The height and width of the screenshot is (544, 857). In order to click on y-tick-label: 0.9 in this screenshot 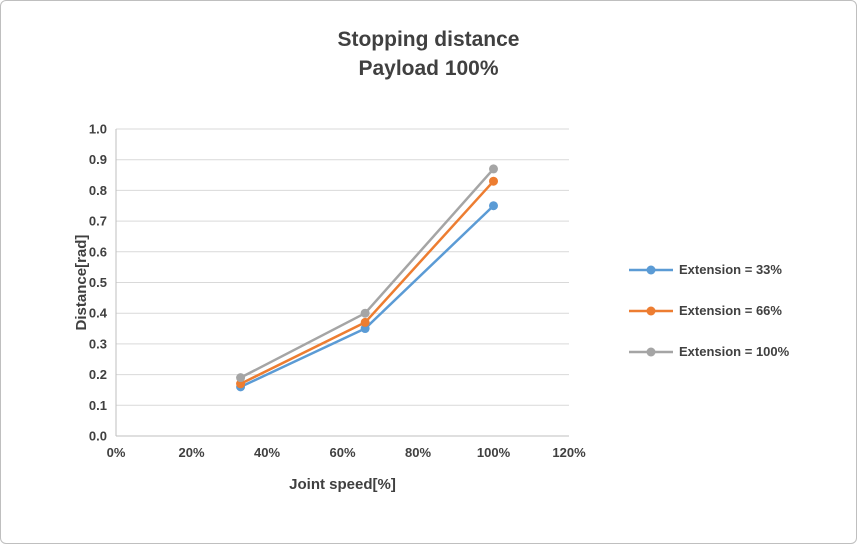, I will do `click(98, 159)`.